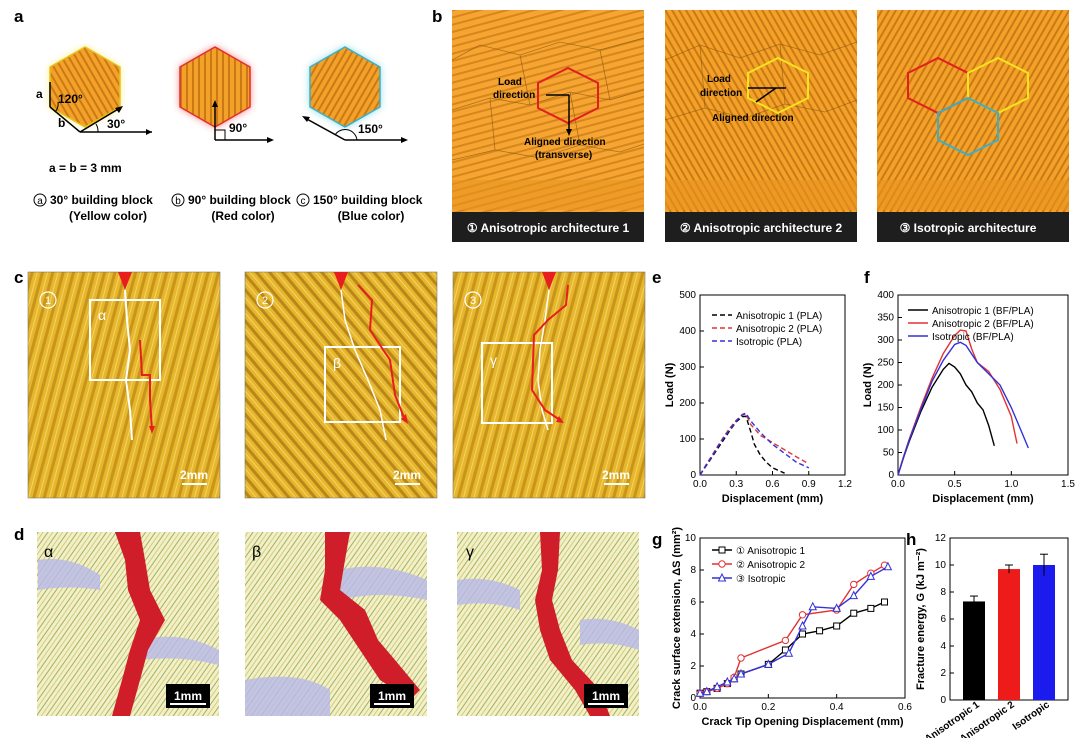 The image size is (1080, 738). Describe the element at coordinates (188, 696) in the screenshot. I see `scale-d1: 1mm` at that location.